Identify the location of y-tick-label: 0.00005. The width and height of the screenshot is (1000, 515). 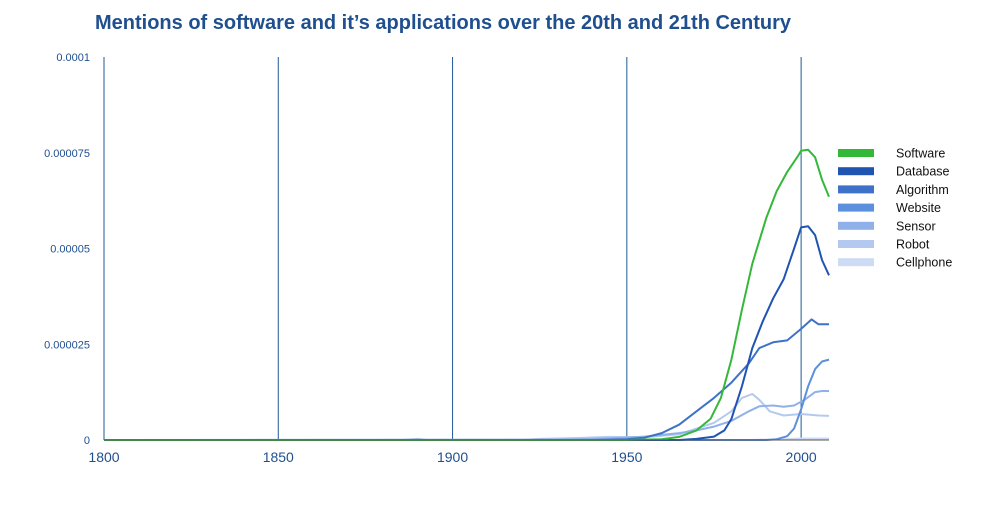
(70, 250).